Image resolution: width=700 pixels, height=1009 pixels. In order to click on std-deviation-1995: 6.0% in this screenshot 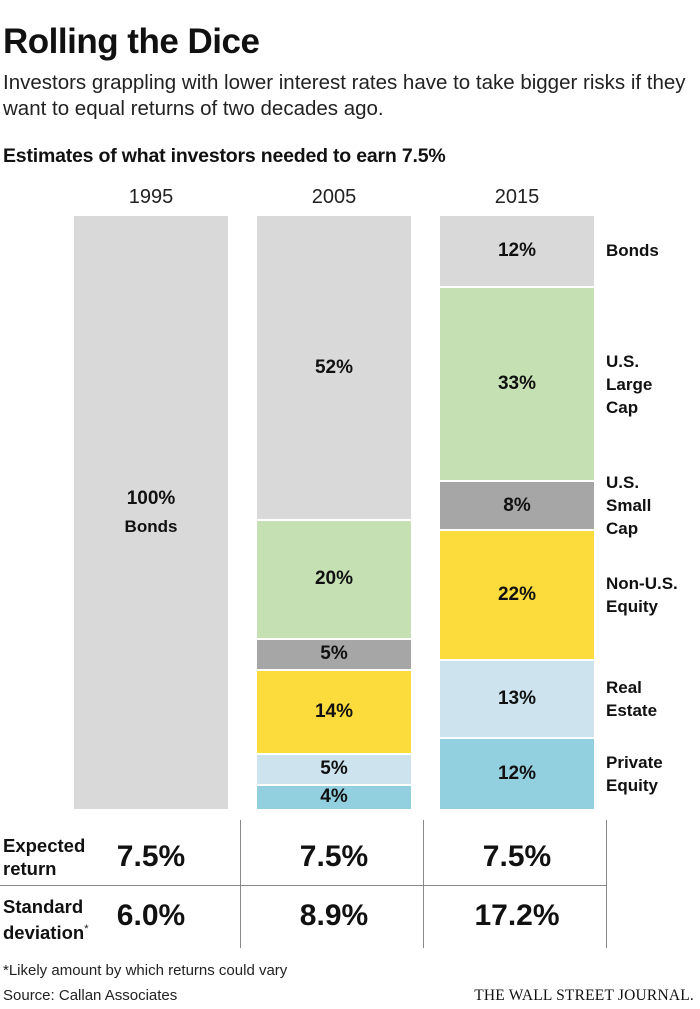, I will do `click(151, 915)`.